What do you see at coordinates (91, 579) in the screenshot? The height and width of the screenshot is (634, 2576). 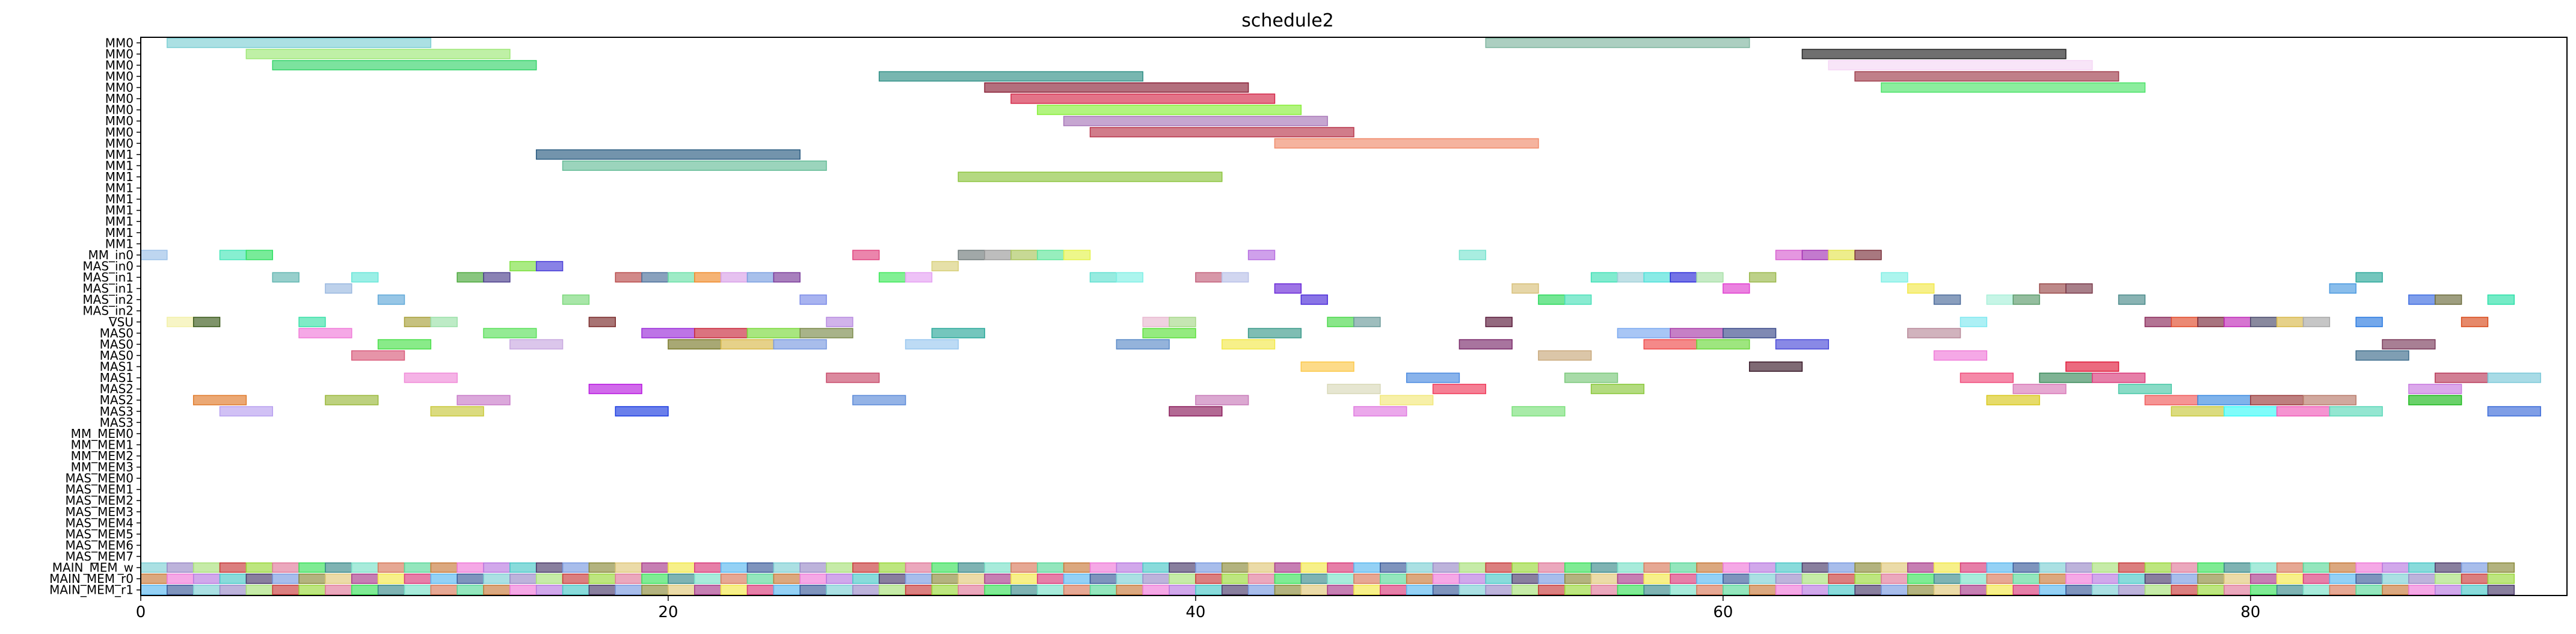 I see `y-tick-label: MAIN_MEM_r0` at bounding box center [91, 579].